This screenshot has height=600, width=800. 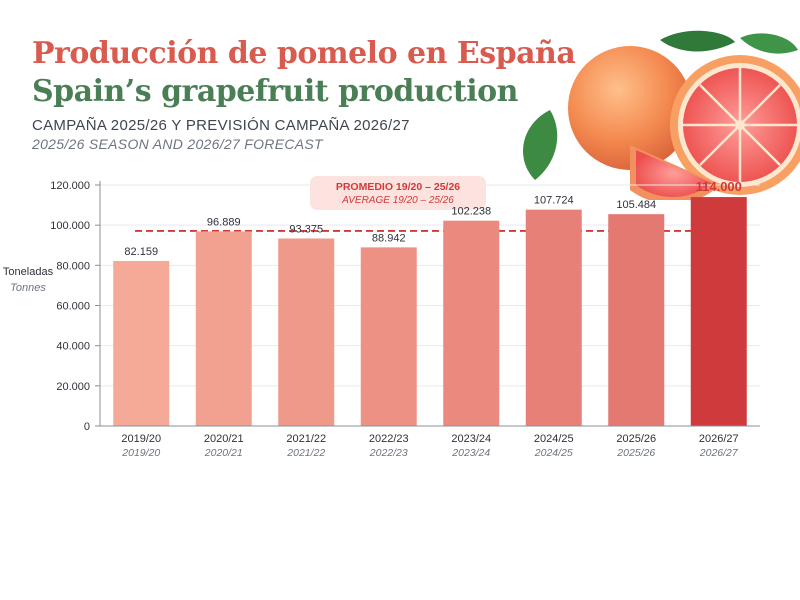 What do you see at coordinates (70, 226) in the screenshot?
I see `y-tick-label: 100.000` at bounding box center [70, 226].